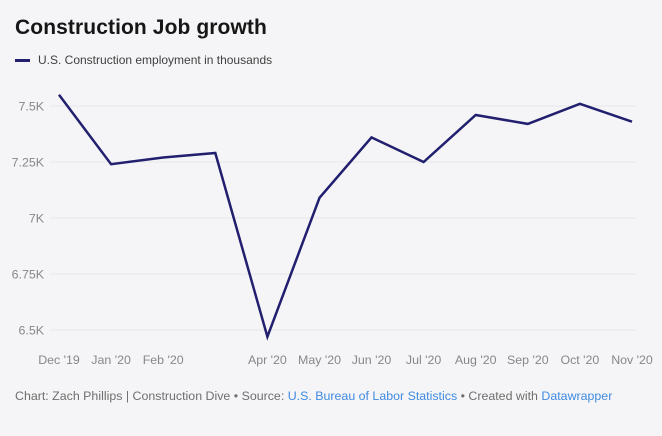  What do you see at coordinates (32, 106) in the screenshot?
I see `y-axis-tick-label: 7.5K` at bounding box center [32, 106].